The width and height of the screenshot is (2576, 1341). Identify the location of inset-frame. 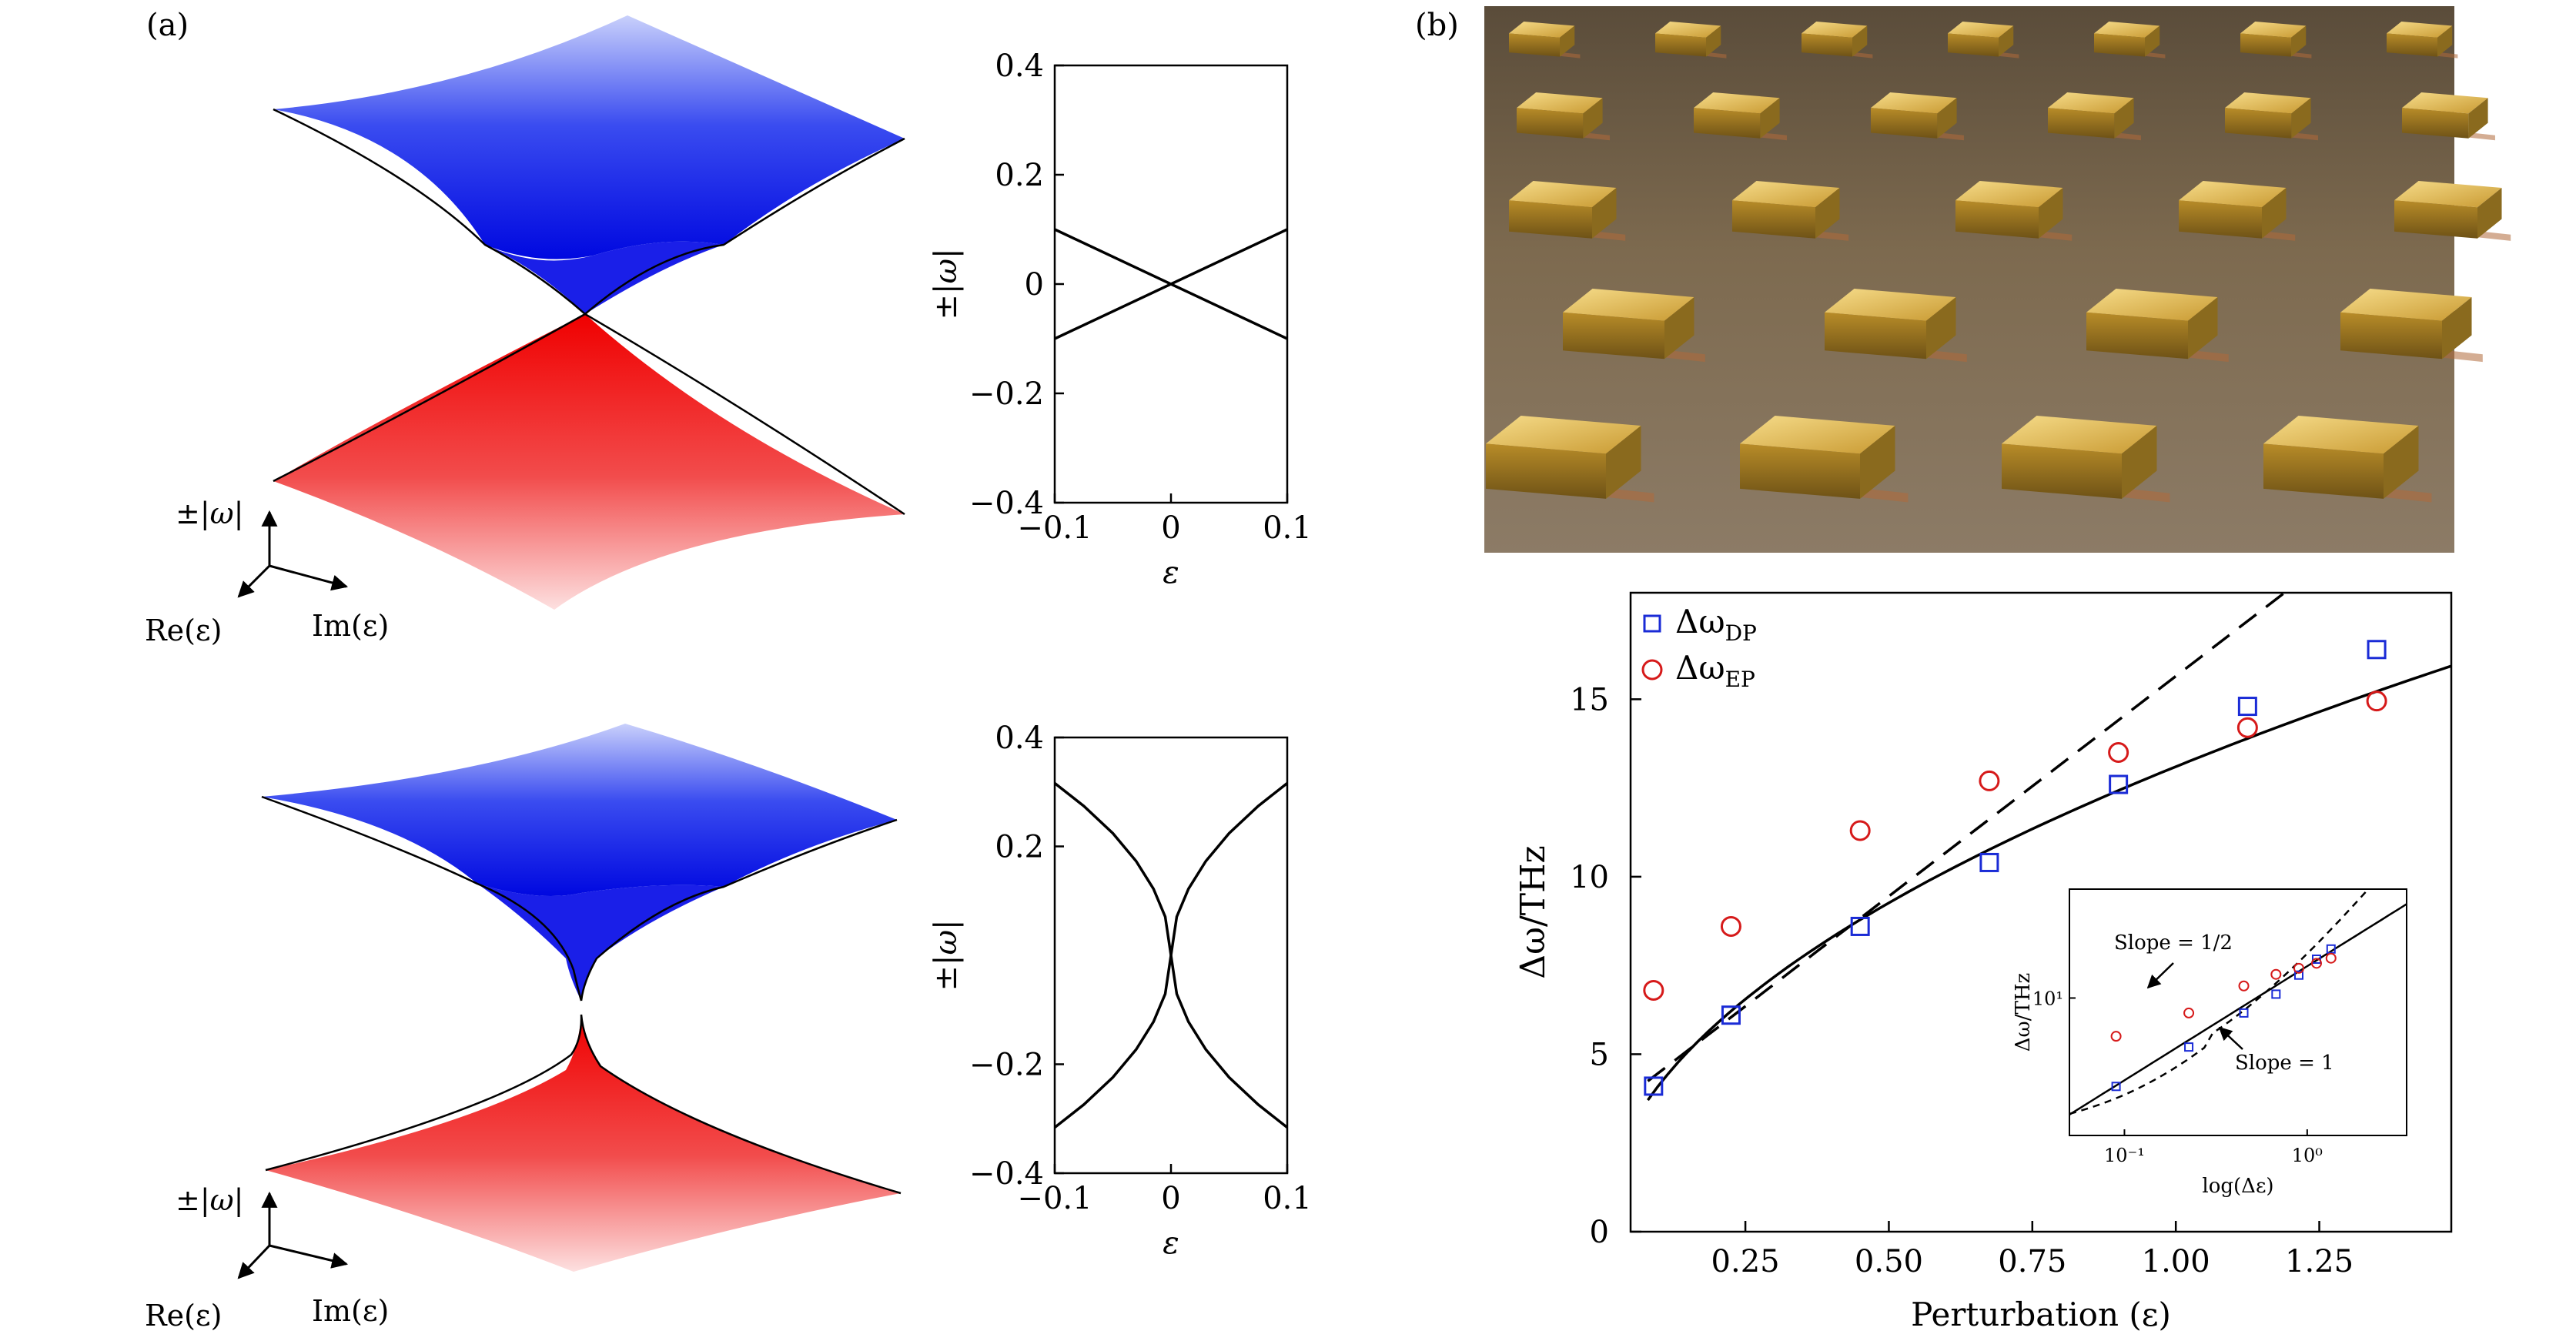
(2238, 1012).